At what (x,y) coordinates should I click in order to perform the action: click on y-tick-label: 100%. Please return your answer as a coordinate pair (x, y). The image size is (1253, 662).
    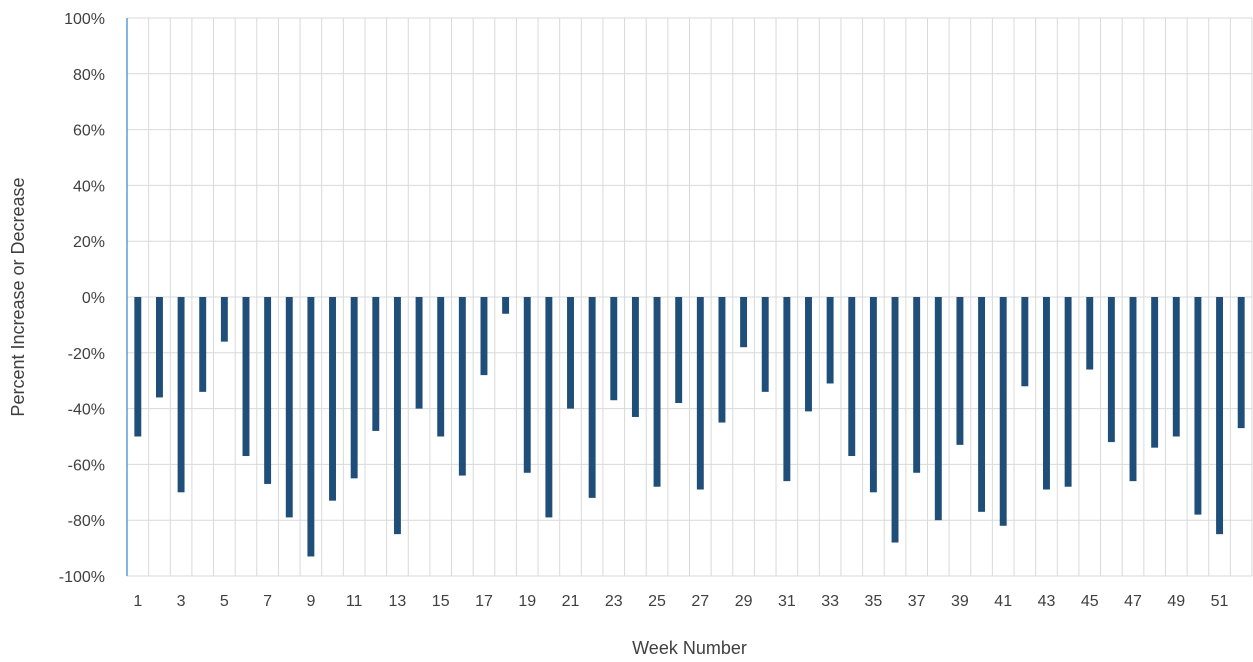
    Looking at the image, I should click on (84, 19).